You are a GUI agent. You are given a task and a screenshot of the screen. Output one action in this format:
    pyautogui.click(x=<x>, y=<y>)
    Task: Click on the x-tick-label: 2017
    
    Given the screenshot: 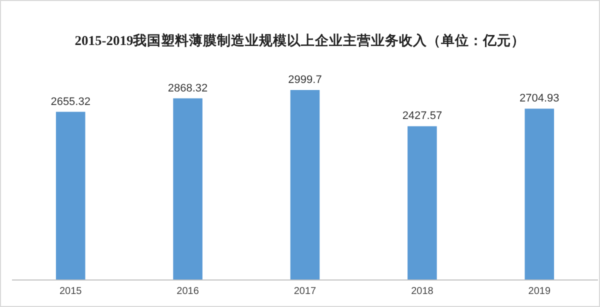 What is the action you would take?
    pyautogui.click(x=305, y=292)
    